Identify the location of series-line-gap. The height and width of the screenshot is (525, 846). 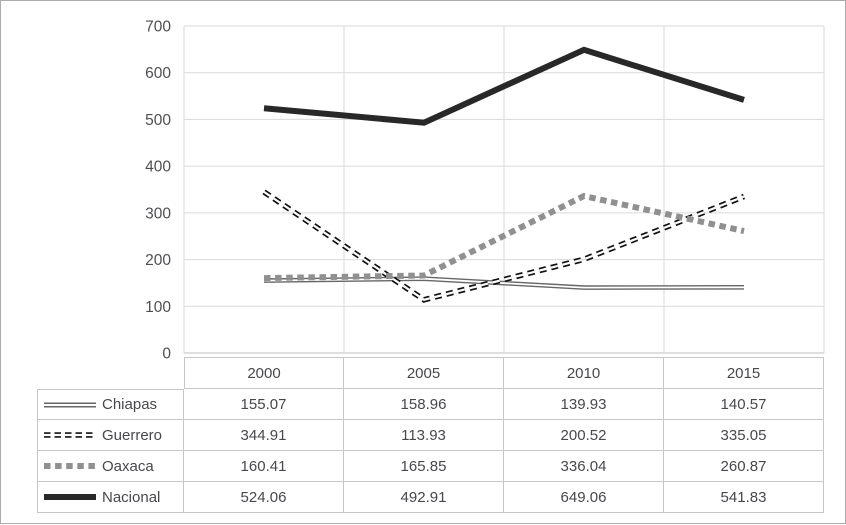
(504, 245).